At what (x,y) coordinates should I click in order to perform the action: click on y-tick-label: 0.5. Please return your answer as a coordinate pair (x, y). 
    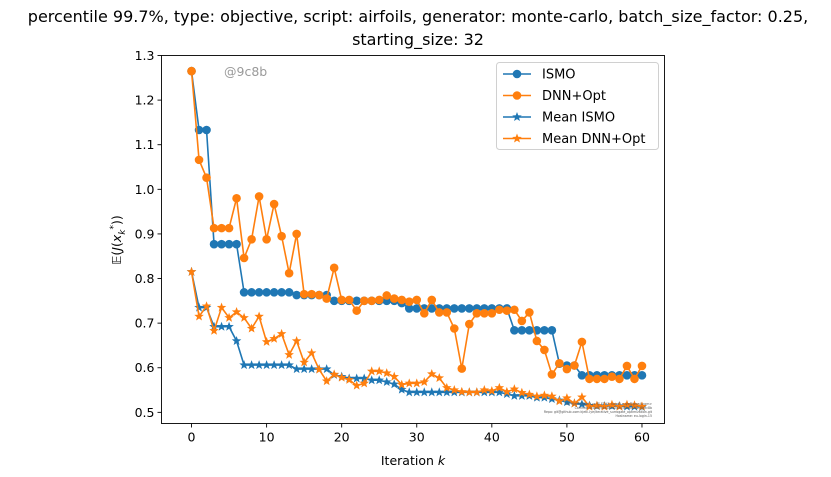
    Looking at the image, I should click on (145, 412).